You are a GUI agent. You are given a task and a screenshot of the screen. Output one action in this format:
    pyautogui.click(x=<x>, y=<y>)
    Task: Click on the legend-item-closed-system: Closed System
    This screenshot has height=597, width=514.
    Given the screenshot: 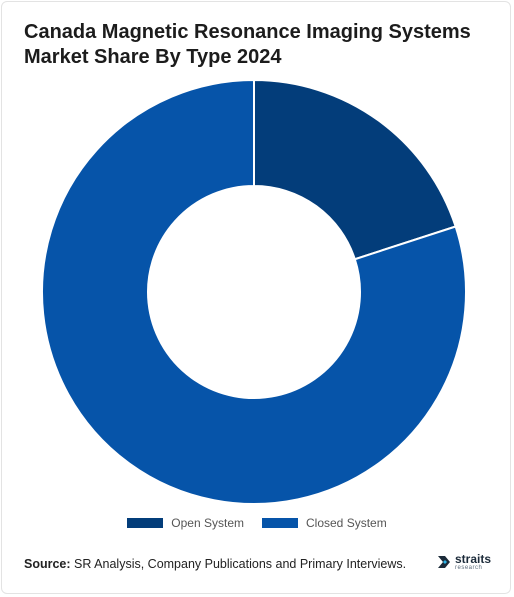 What is the action you would take?
    pyautogui.click(x=324, y=523)
    